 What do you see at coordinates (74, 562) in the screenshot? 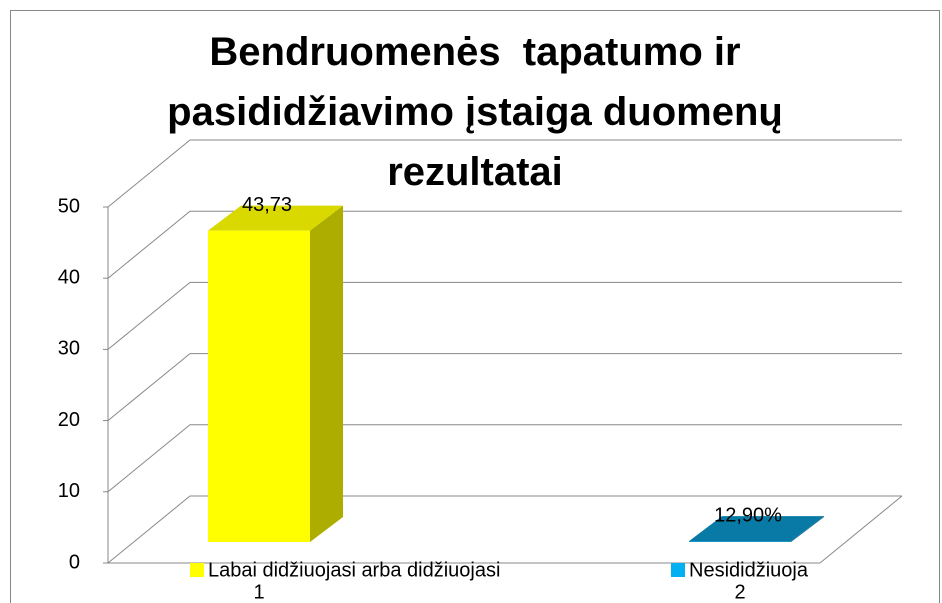
I see `y-tick-label: 0` at bounding box center [74, 562].